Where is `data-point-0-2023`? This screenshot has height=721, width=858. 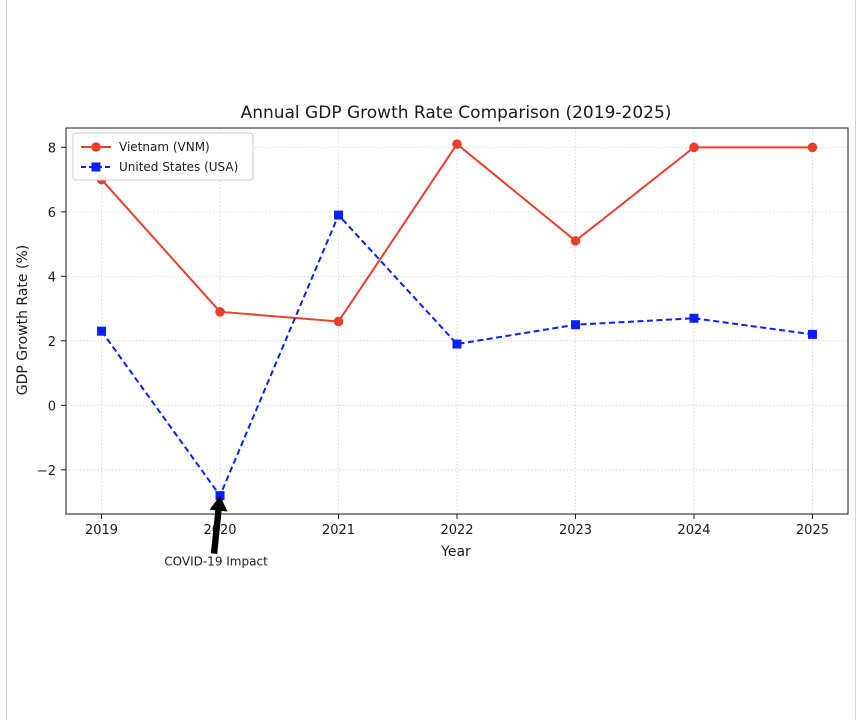 data-point-0-2023 is located at coordinates (575, 241).